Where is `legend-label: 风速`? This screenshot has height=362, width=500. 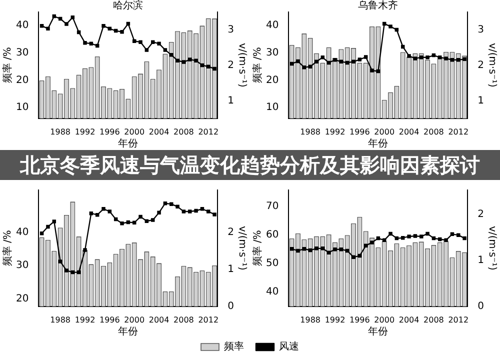
legend-label: 风速 is located at coordinates (289, 346).